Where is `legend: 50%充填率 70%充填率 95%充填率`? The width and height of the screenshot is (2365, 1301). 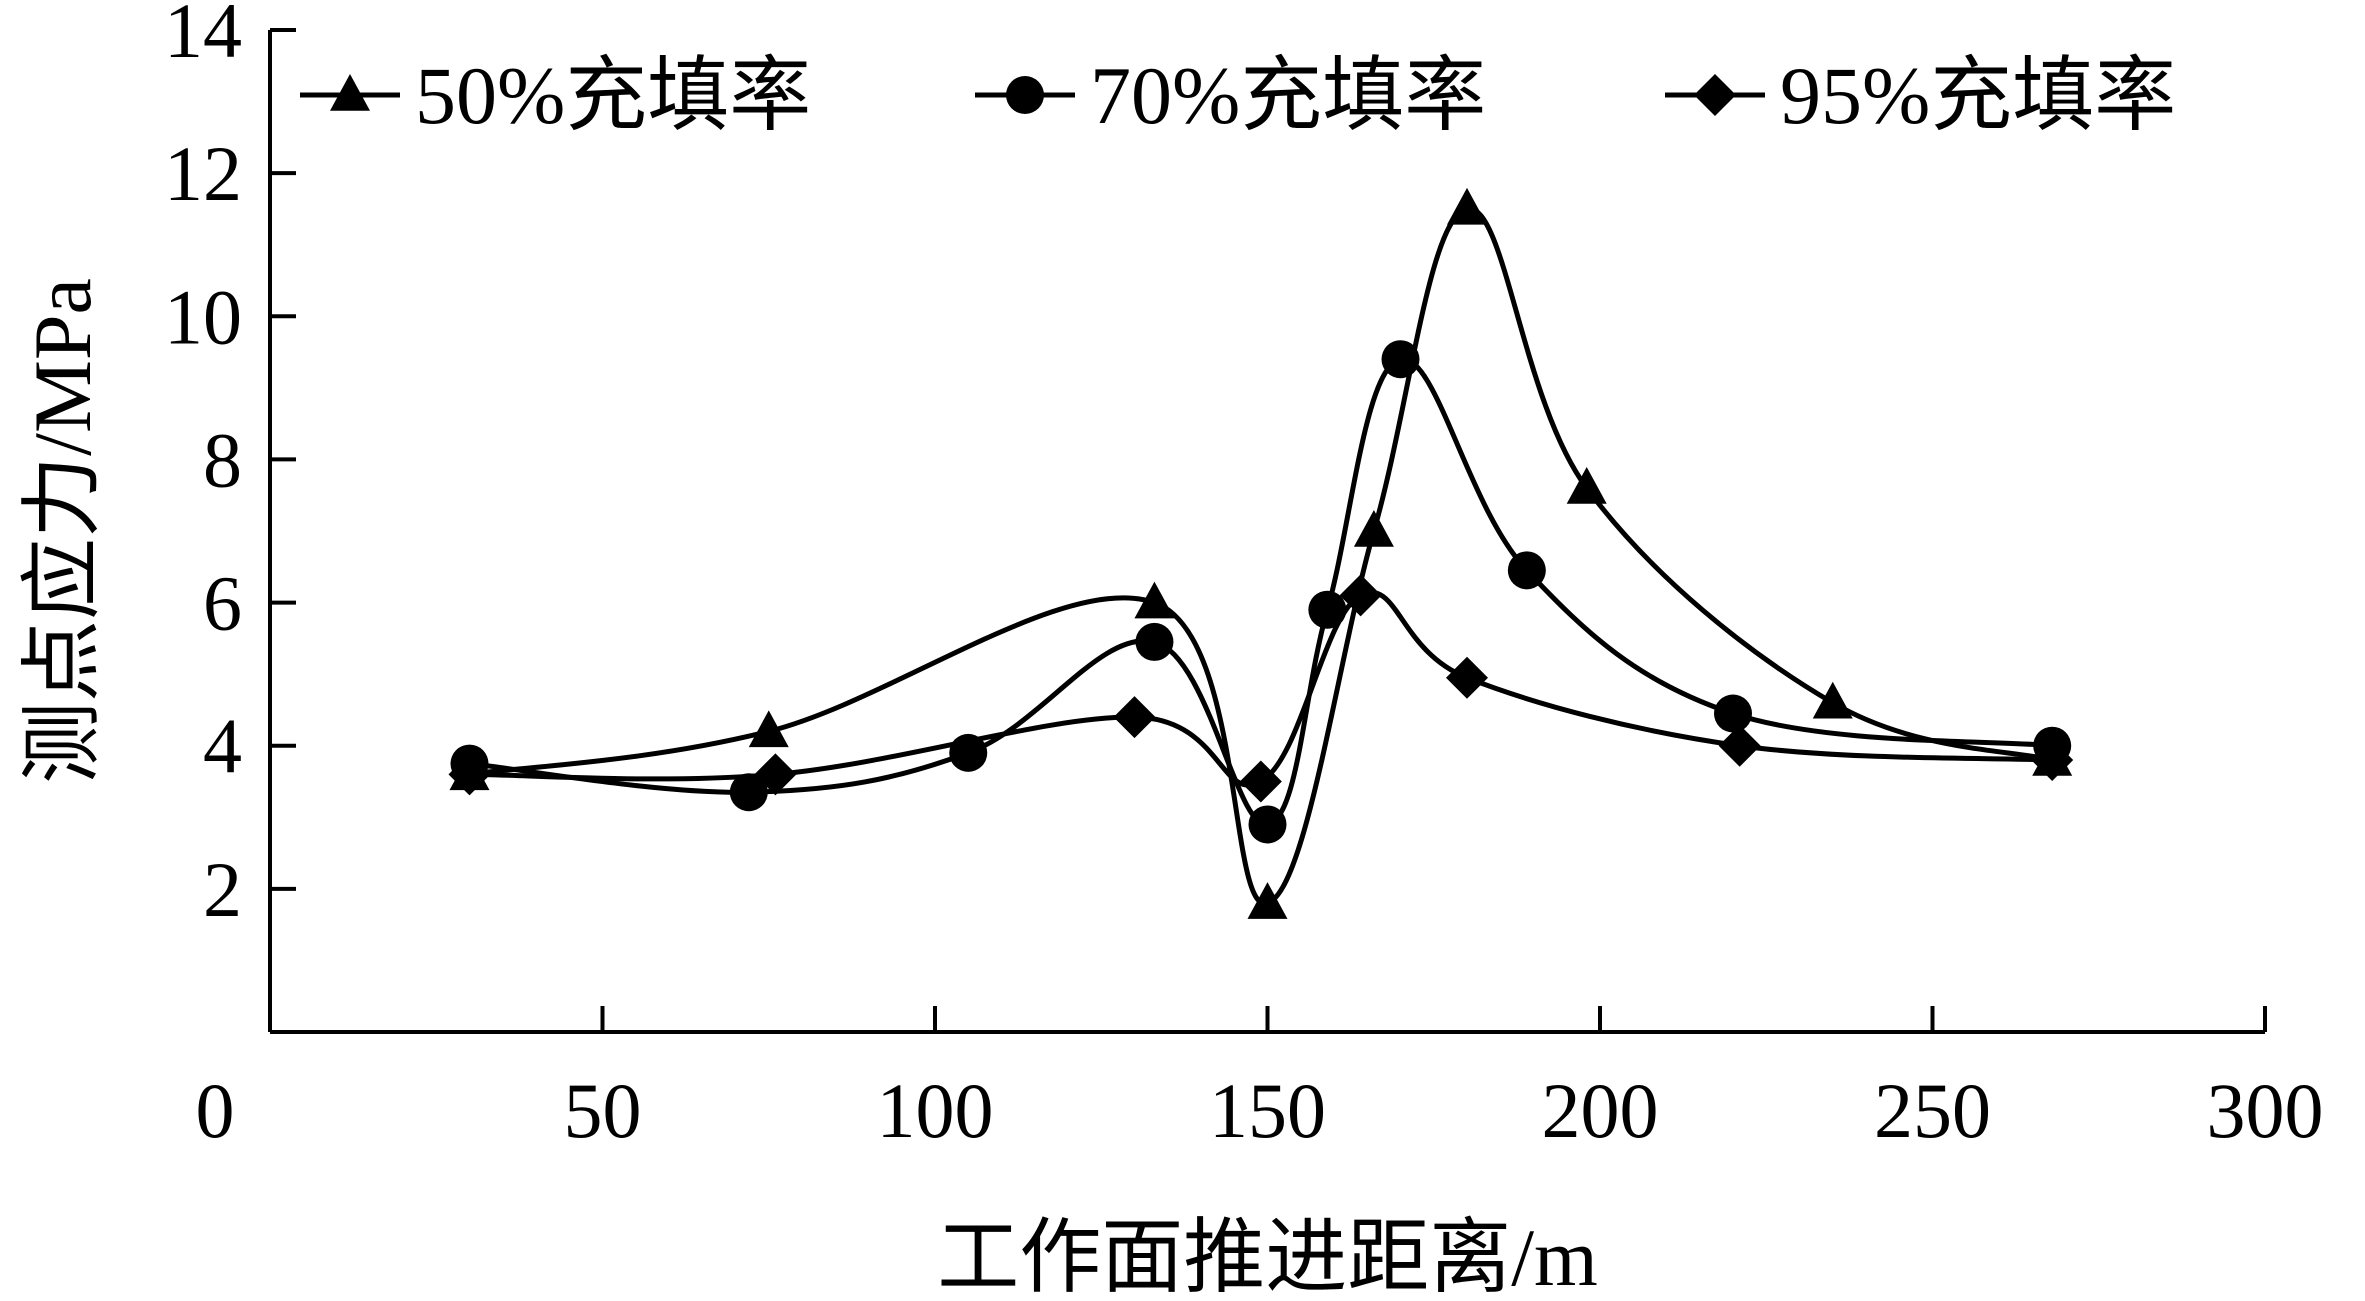
legend: 50%充填率 70%充填率 95%充填率 is located at coordinates (1238, 95).